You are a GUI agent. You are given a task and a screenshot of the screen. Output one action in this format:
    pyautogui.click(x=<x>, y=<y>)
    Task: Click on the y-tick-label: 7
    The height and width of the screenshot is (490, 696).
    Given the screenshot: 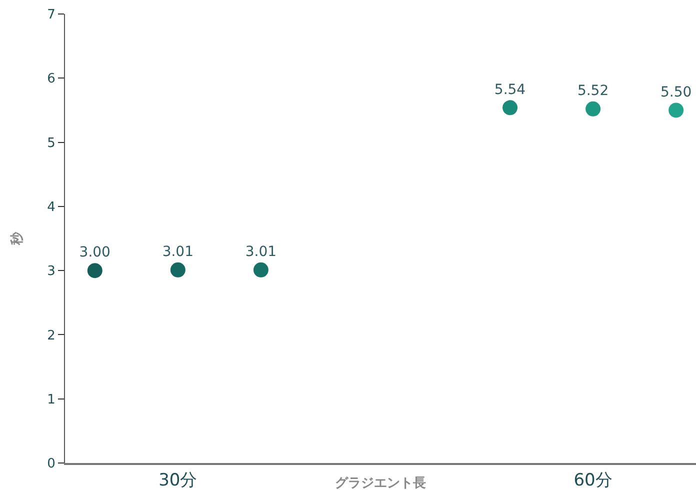 What is the action you would take?
    pyautogui.click(x=51, y=15)
    